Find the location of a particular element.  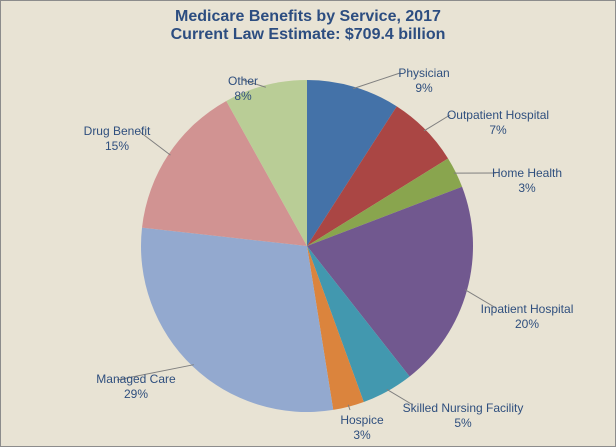

slice-percent: 8% is located at coordinates (243, 96).